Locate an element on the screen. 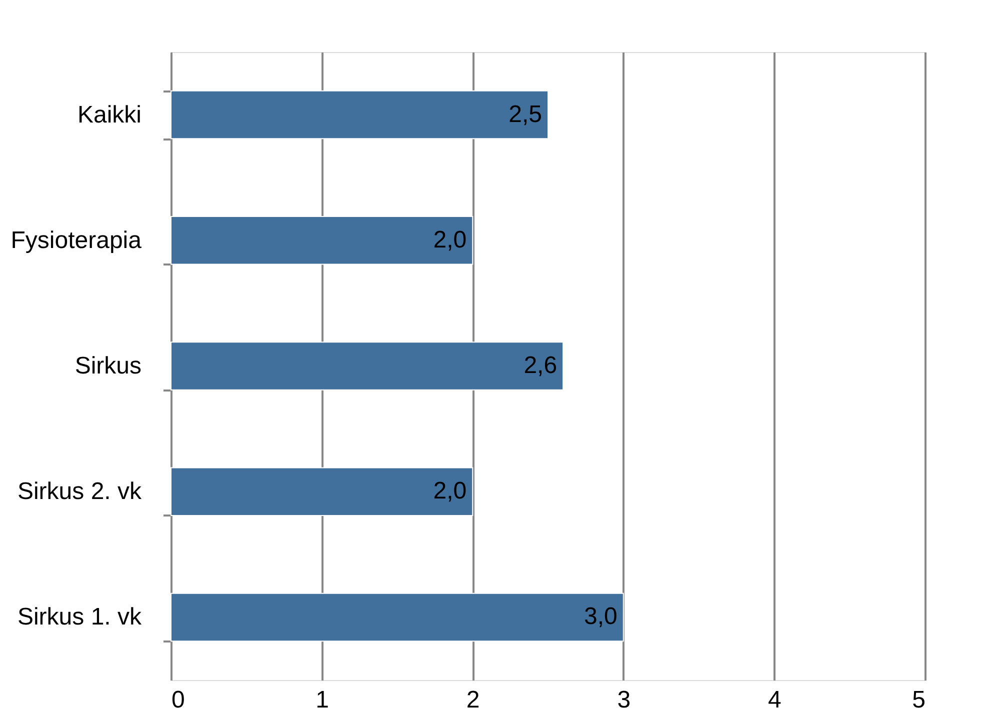 Image resolution: width=990 pixels, height=724 pixels. y-tick-label: Sirkus is located at coordinates (108, 366).